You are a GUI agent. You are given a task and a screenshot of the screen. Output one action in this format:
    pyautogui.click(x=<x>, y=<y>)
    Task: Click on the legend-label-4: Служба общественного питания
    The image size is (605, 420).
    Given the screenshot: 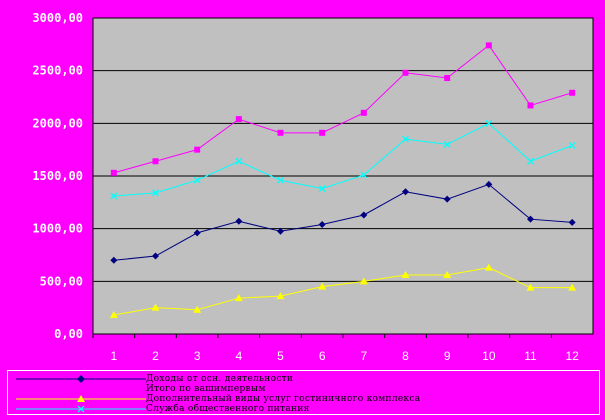 What is the action you would take?
    pyautogui.click(x=228, y=409)
    